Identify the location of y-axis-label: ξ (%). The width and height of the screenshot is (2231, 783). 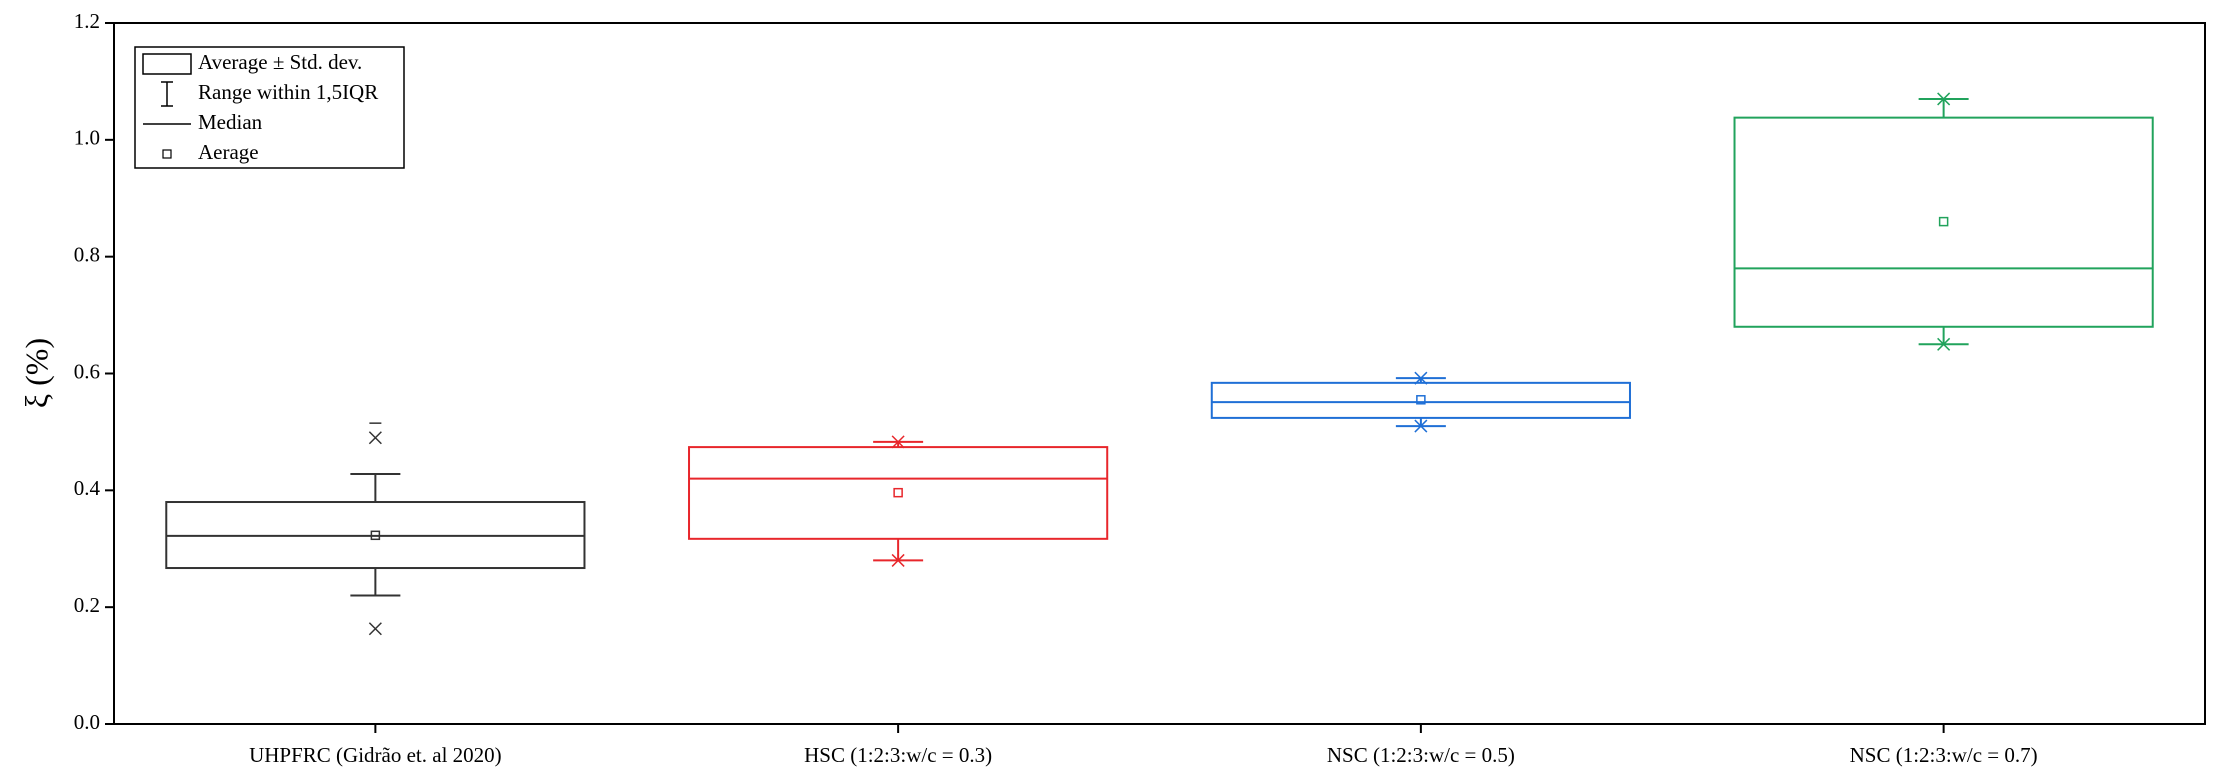
(36, 373).